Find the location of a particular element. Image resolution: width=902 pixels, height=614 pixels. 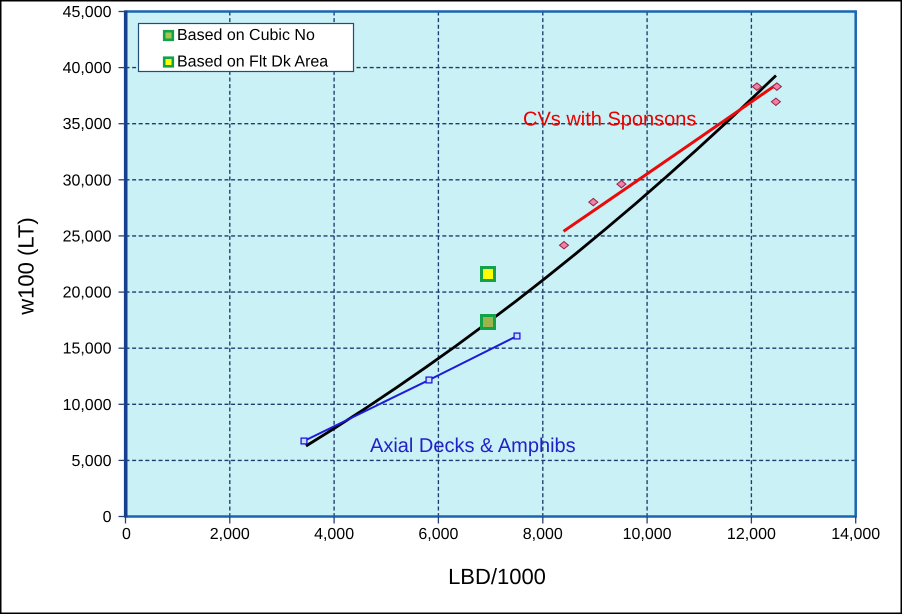

svg-text: Based on Cubic No is located at coordinates (246, 35).